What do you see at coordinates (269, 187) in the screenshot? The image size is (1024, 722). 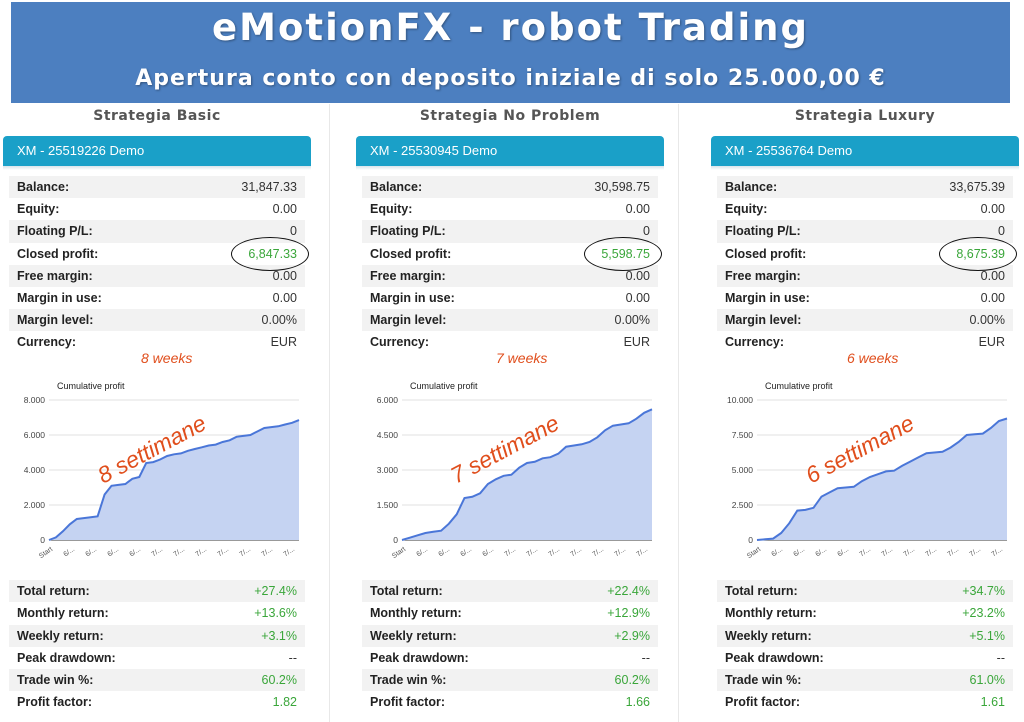 I see `stat-value: 31,847.33` at bounding box center [269, 187].